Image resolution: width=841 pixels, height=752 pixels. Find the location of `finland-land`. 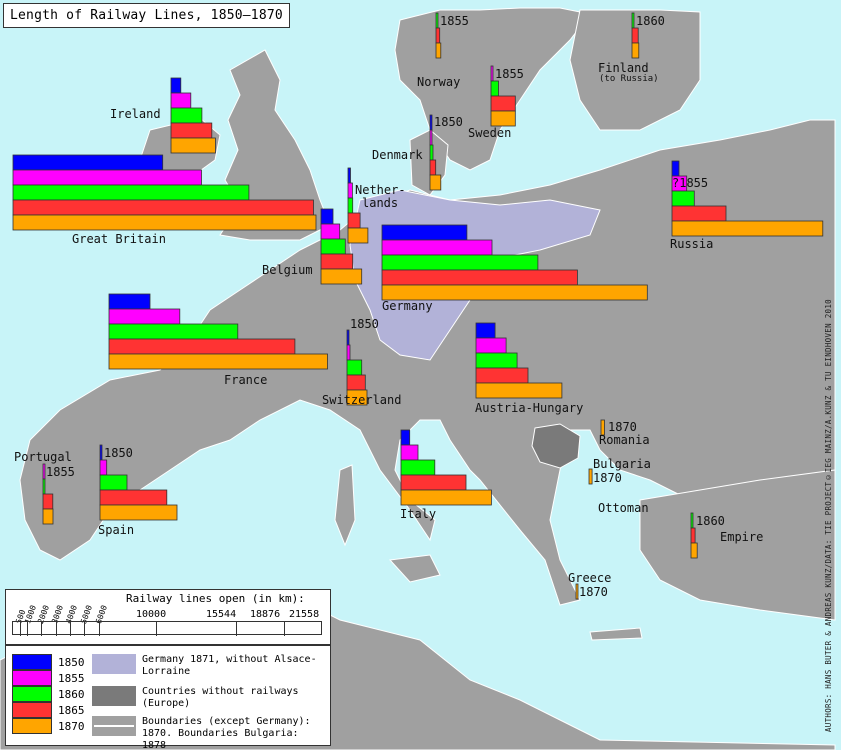

finland-land is located at coordinates (635, 70).